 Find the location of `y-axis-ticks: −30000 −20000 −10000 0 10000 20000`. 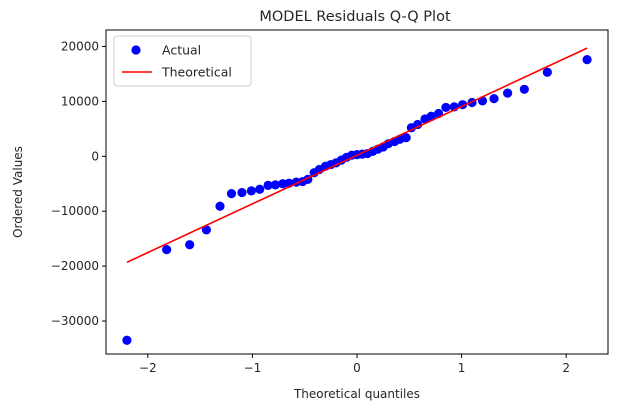

y-axis-ticks: −30000 −20000 −10000 0 10000 20000 is located at coordinates (78, 183).